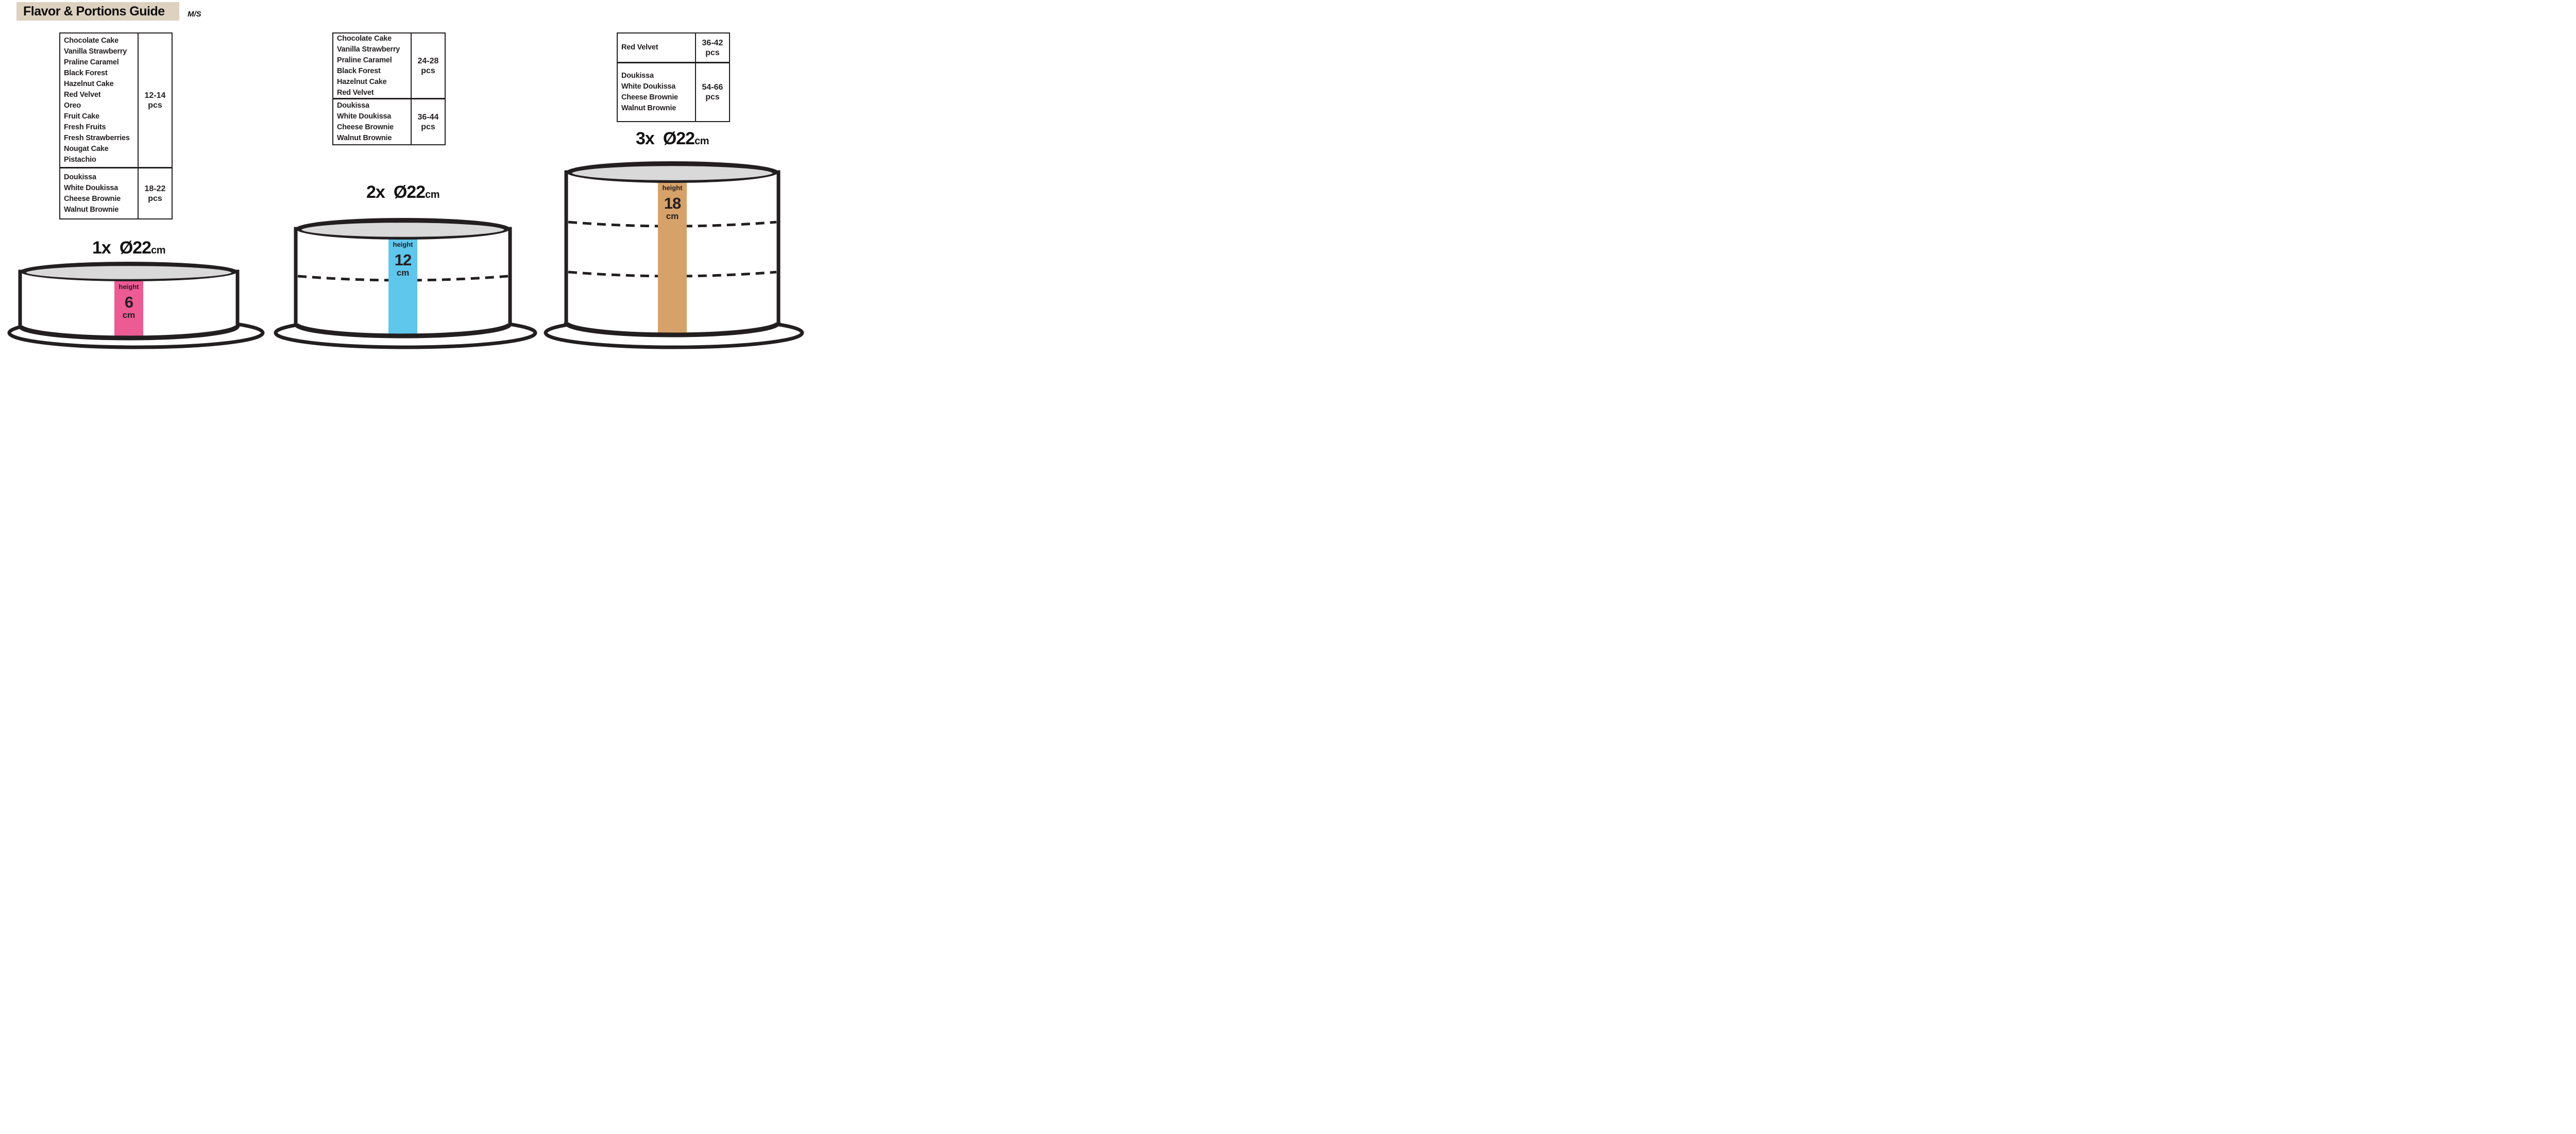 This screenshot has height=1134, width=2576. I want to click on cake-3x-label: 3x Ø22cm, so click(672, 139).